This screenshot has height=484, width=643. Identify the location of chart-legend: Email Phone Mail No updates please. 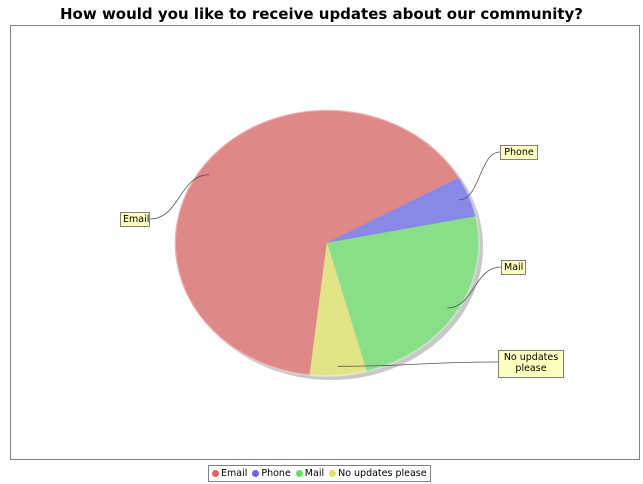
(319, 473).